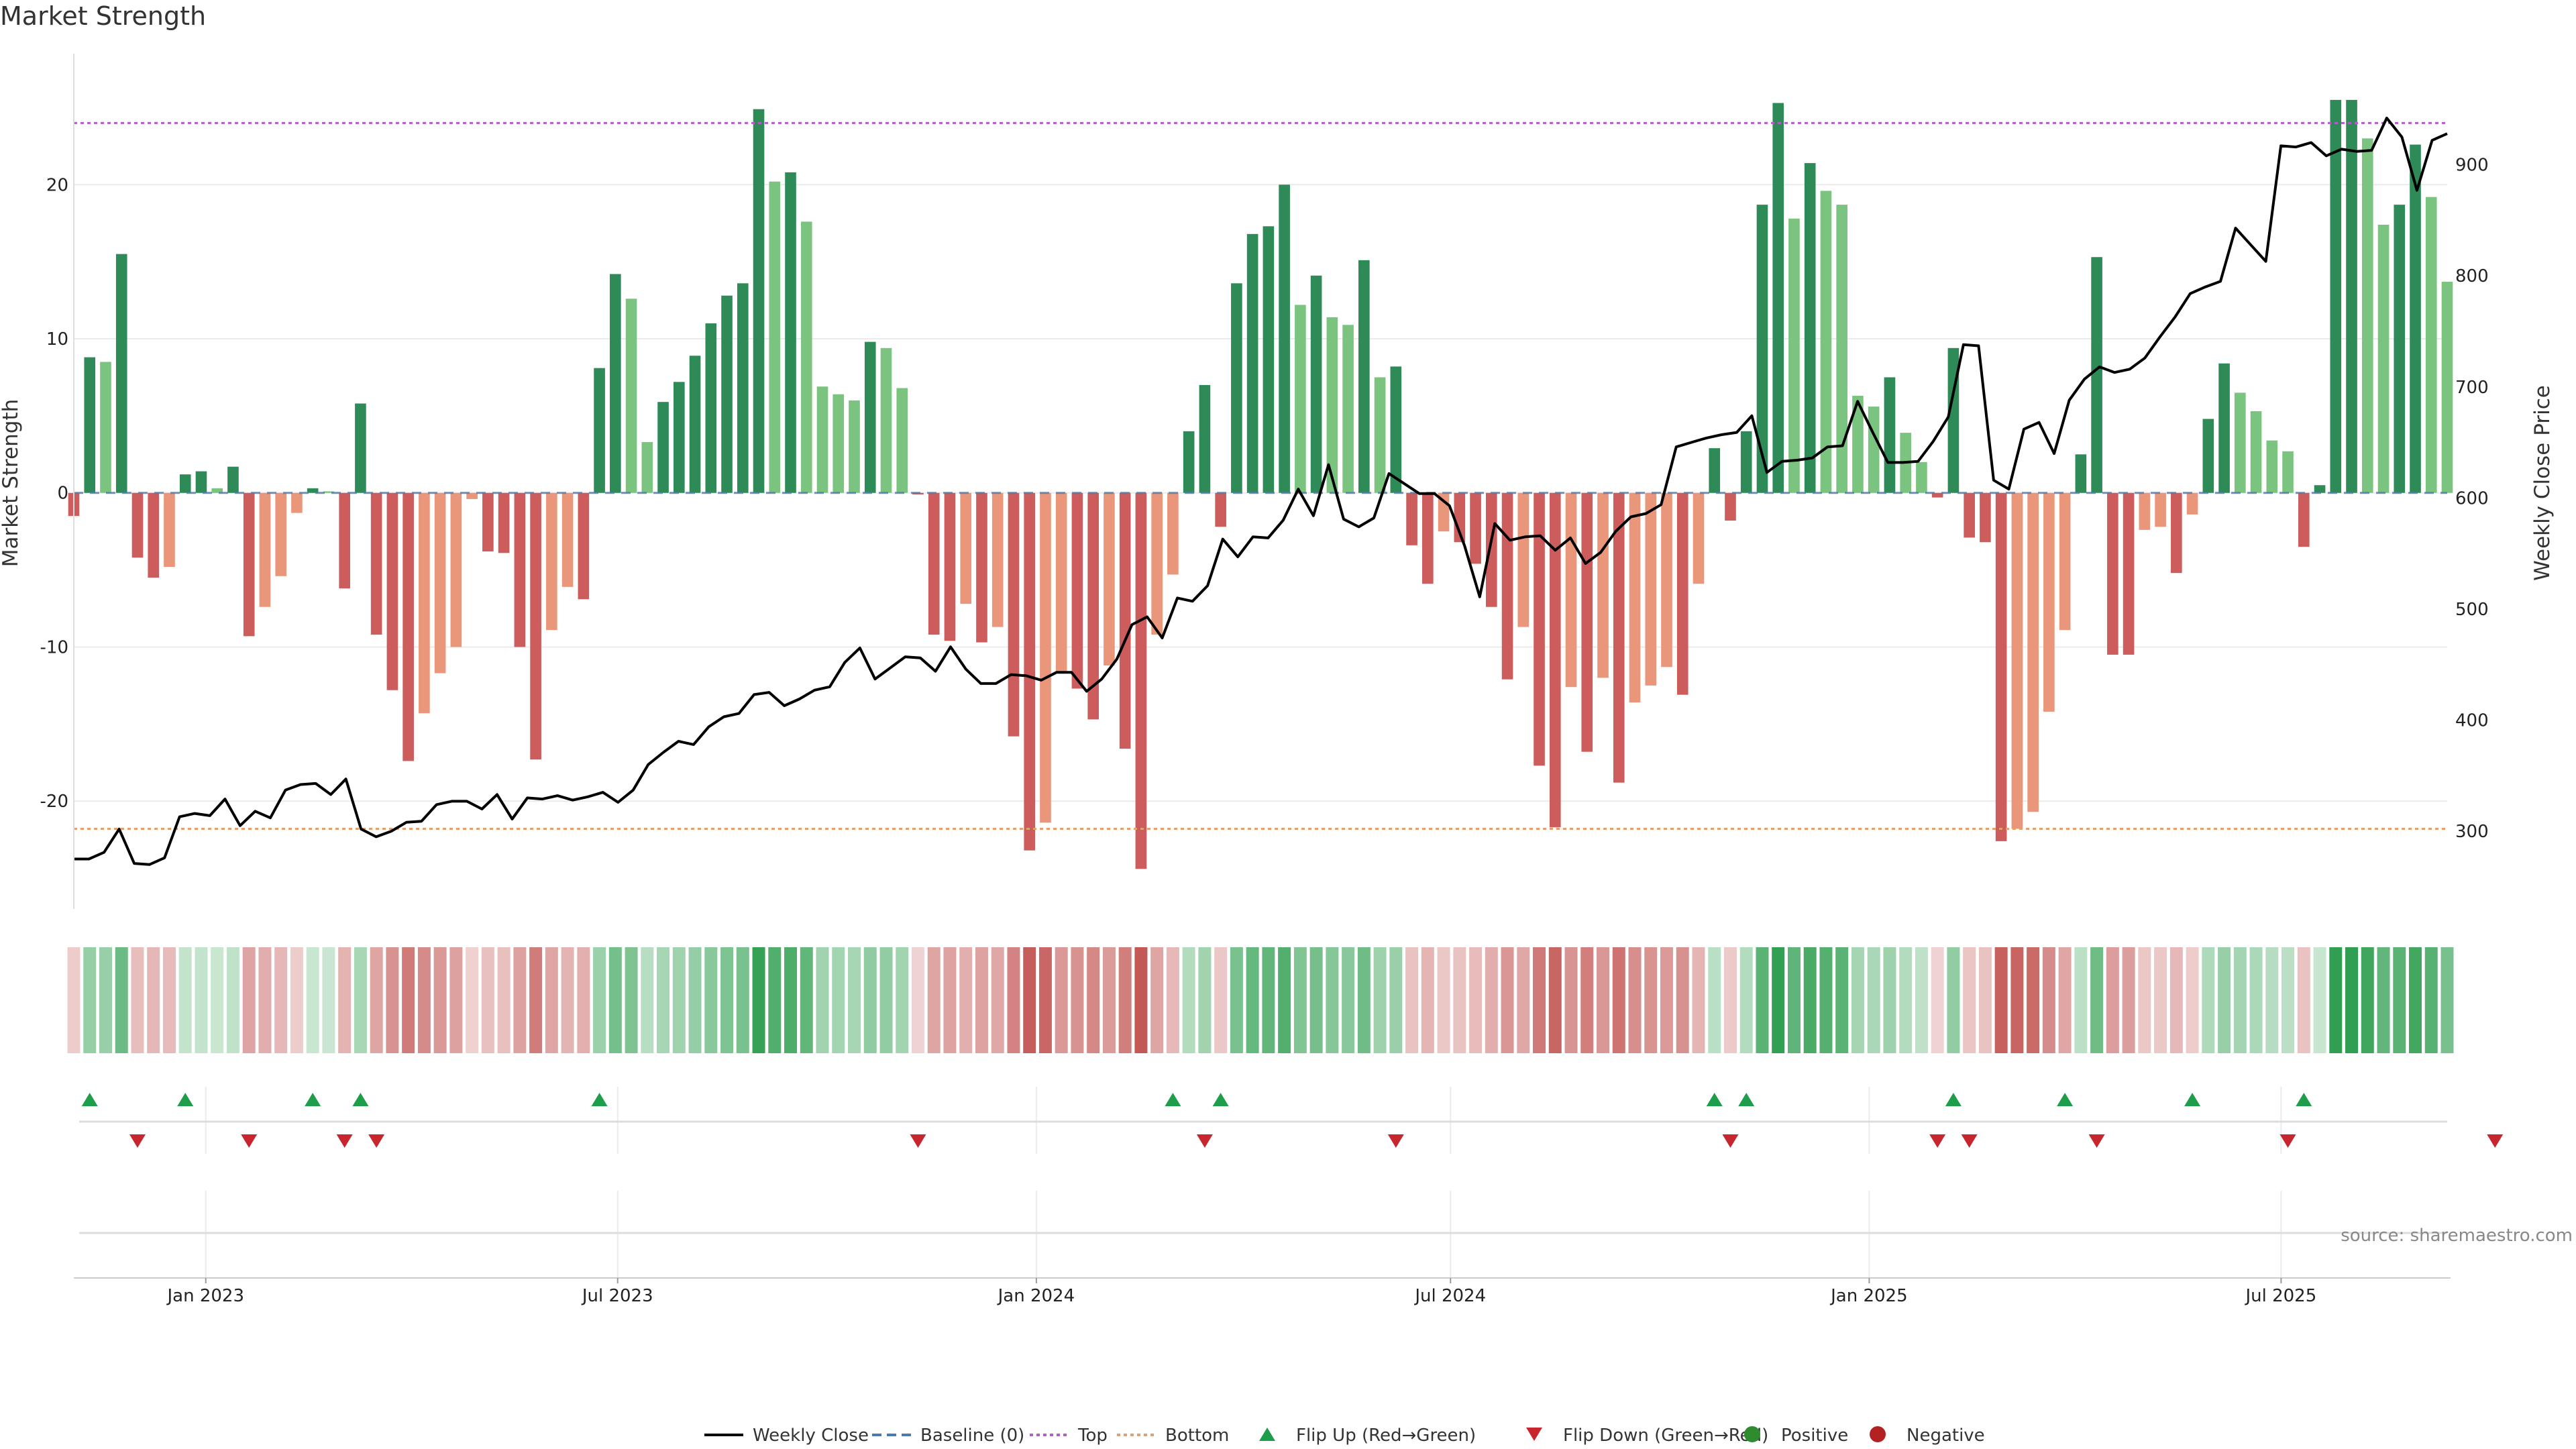  I want to click on chart-title: Market Strength, so click(103, 16).